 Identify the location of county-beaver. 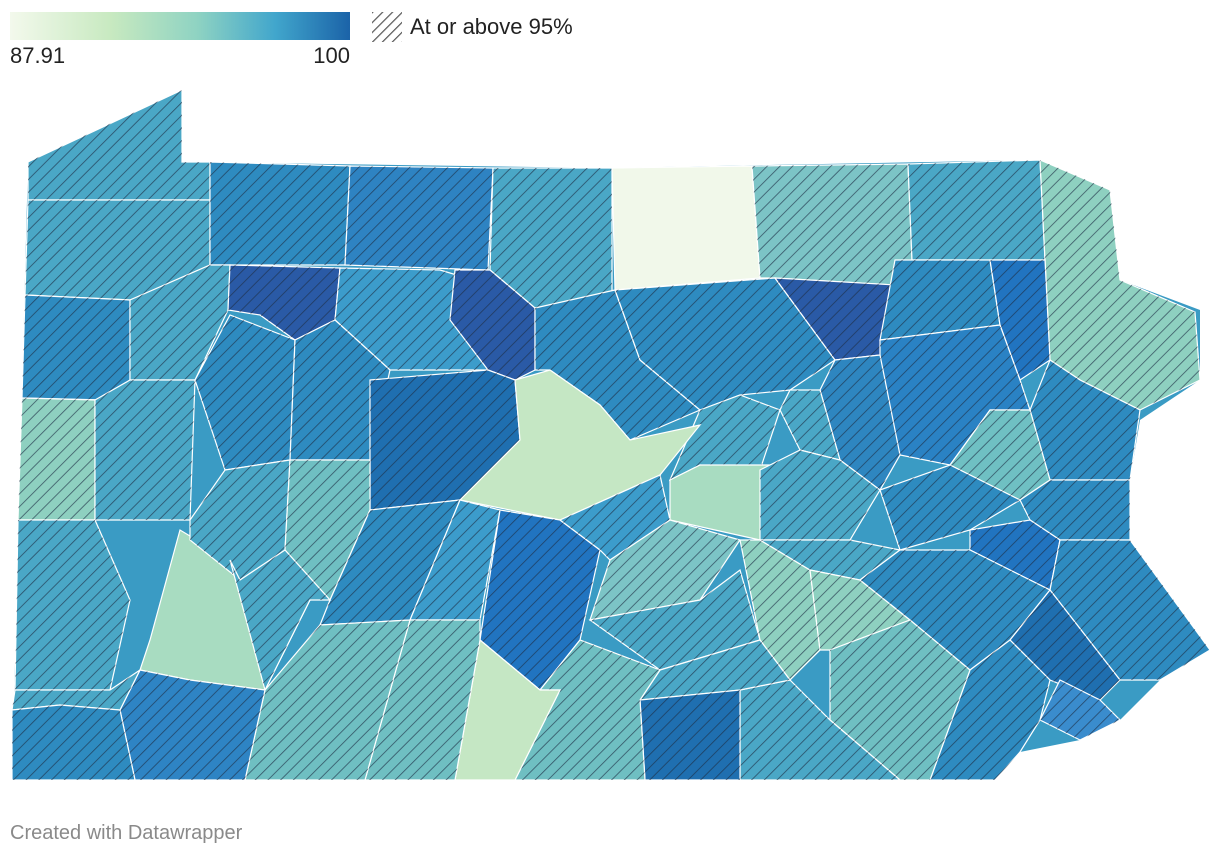
(72, 605).